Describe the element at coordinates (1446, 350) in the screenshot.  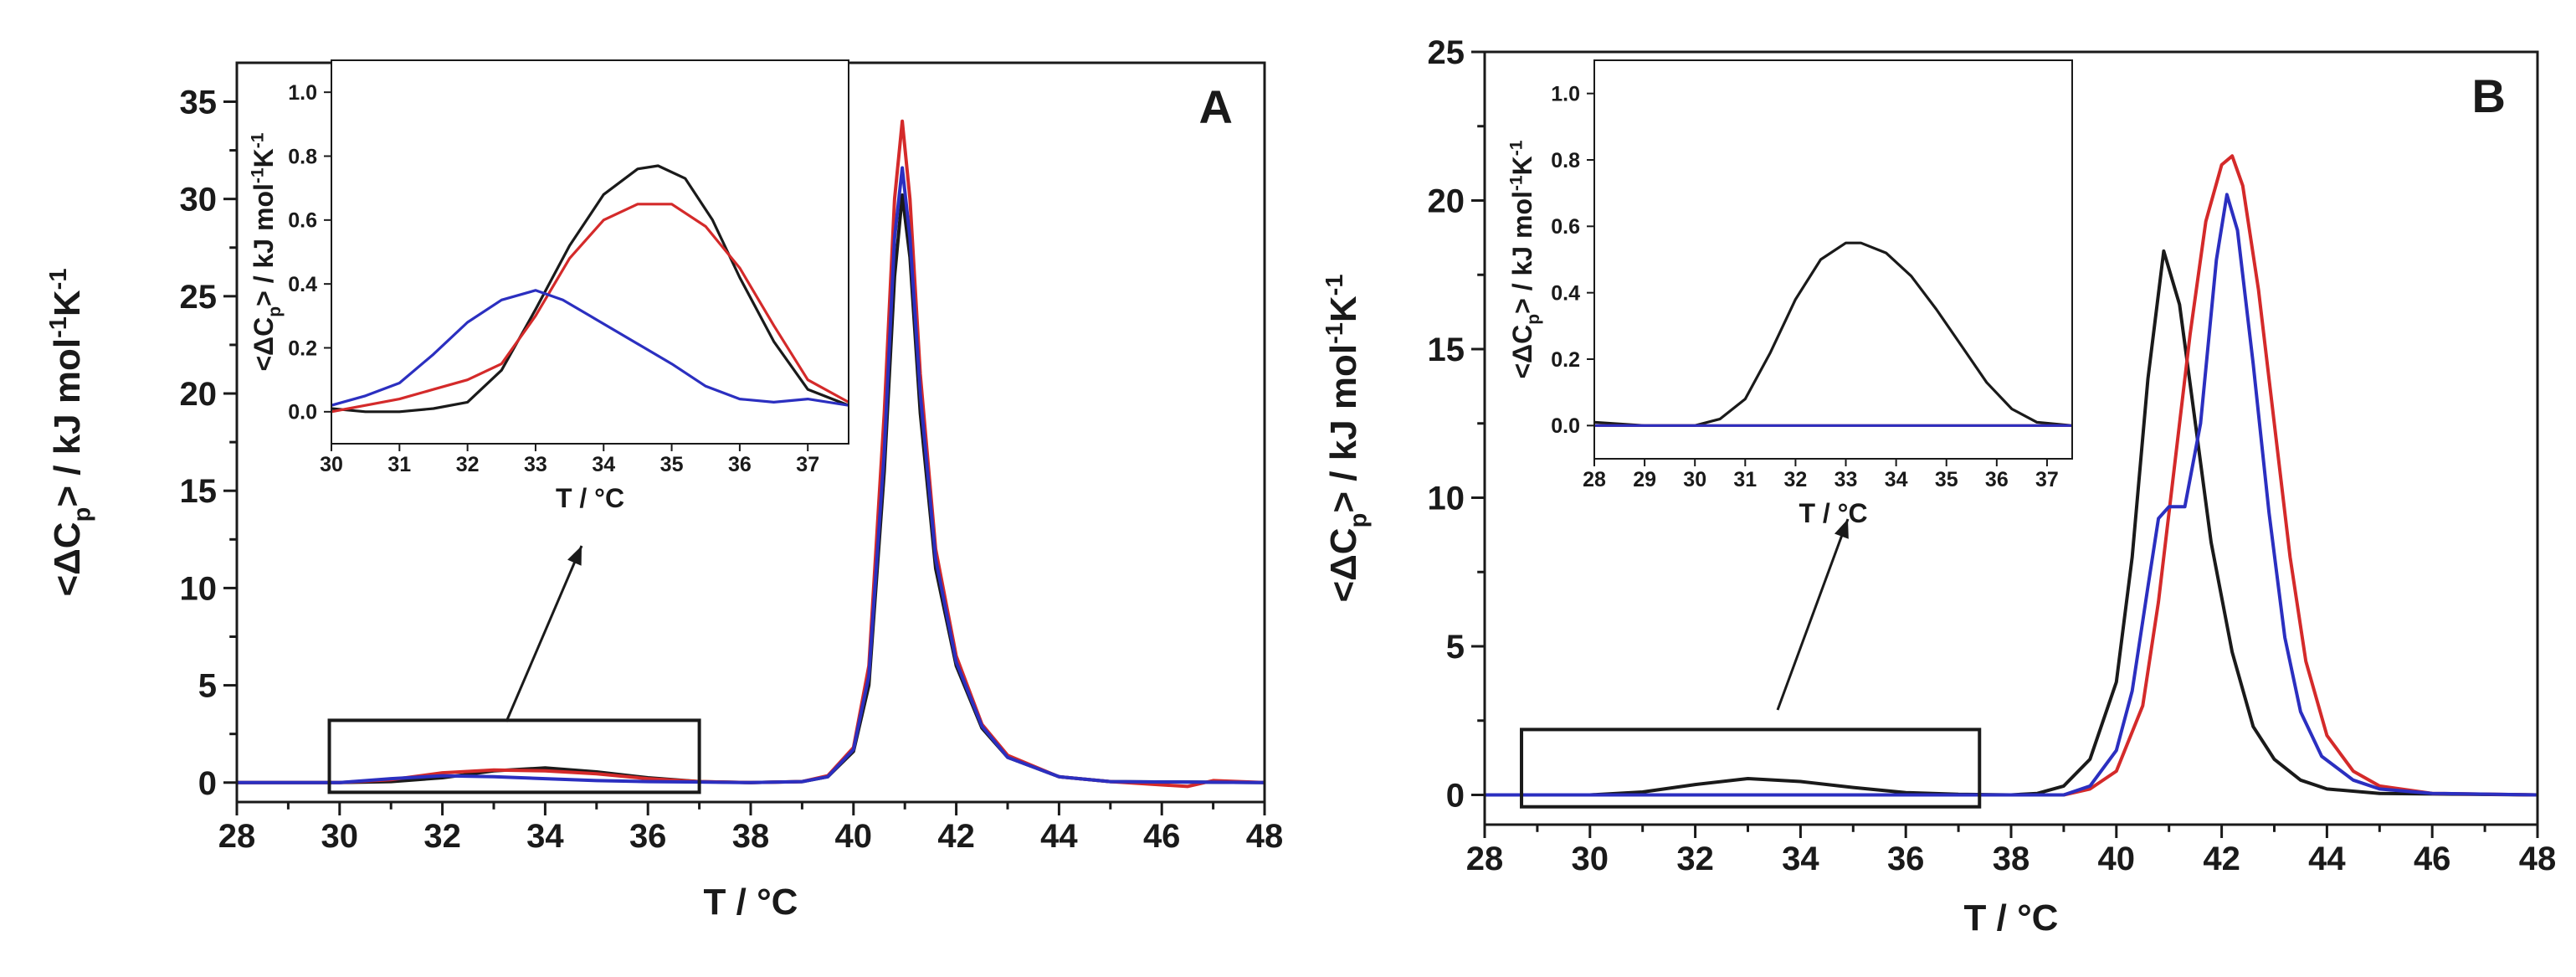
I see `B-ytick-label-3: 15` at that location.